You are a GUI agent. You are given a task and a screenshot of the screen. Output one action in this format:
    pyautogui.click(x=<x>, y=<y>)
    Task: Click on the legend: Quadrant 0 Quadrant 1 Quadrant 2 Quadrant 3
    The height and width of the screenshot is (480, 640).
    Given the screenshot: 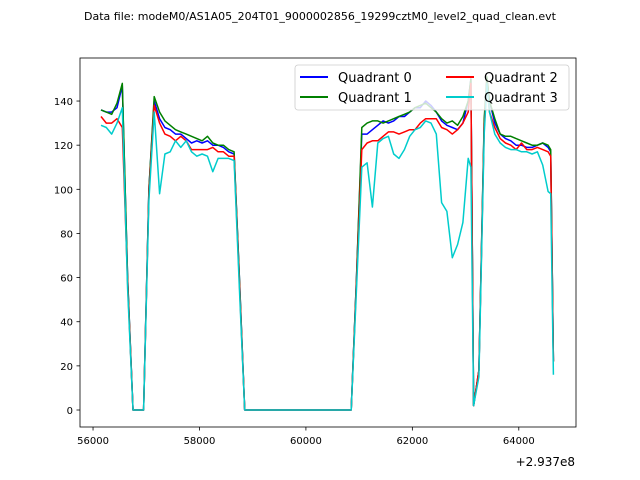 What is the action you would take?
    pyautogui.click(x=432, y=87)
    